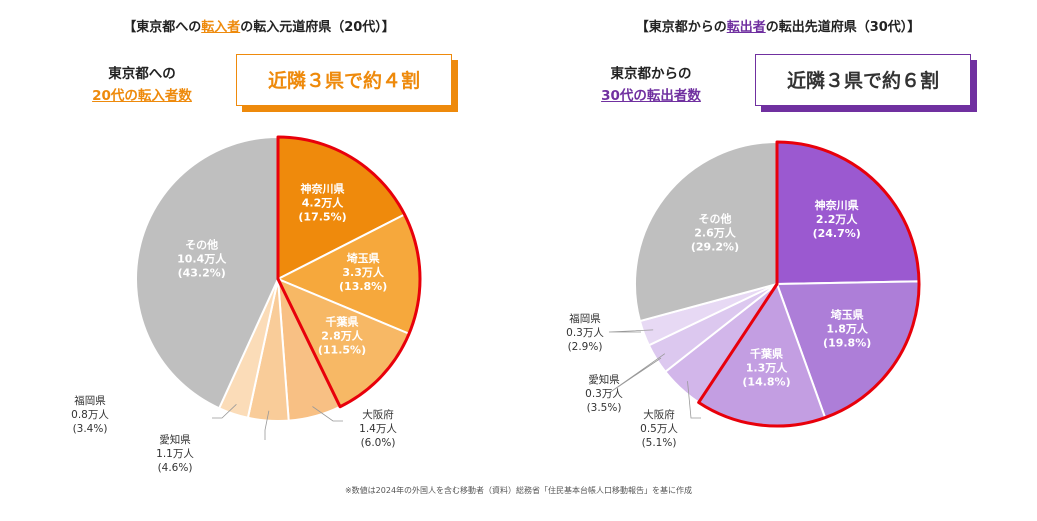 This screenshot has height=521, width=1037. Describe the element at coordinates (378, 443) in the screenshot. I see `slice-percent: (6.0%)` at that location.